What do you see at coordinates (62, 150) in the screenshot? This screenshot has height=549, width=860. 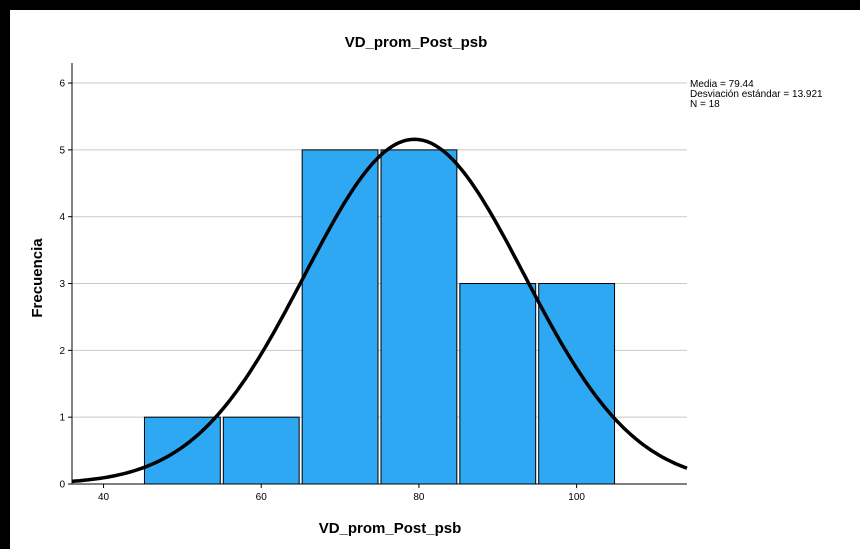 I see `y-tick-label: 5` at bounding box center [62, 150].